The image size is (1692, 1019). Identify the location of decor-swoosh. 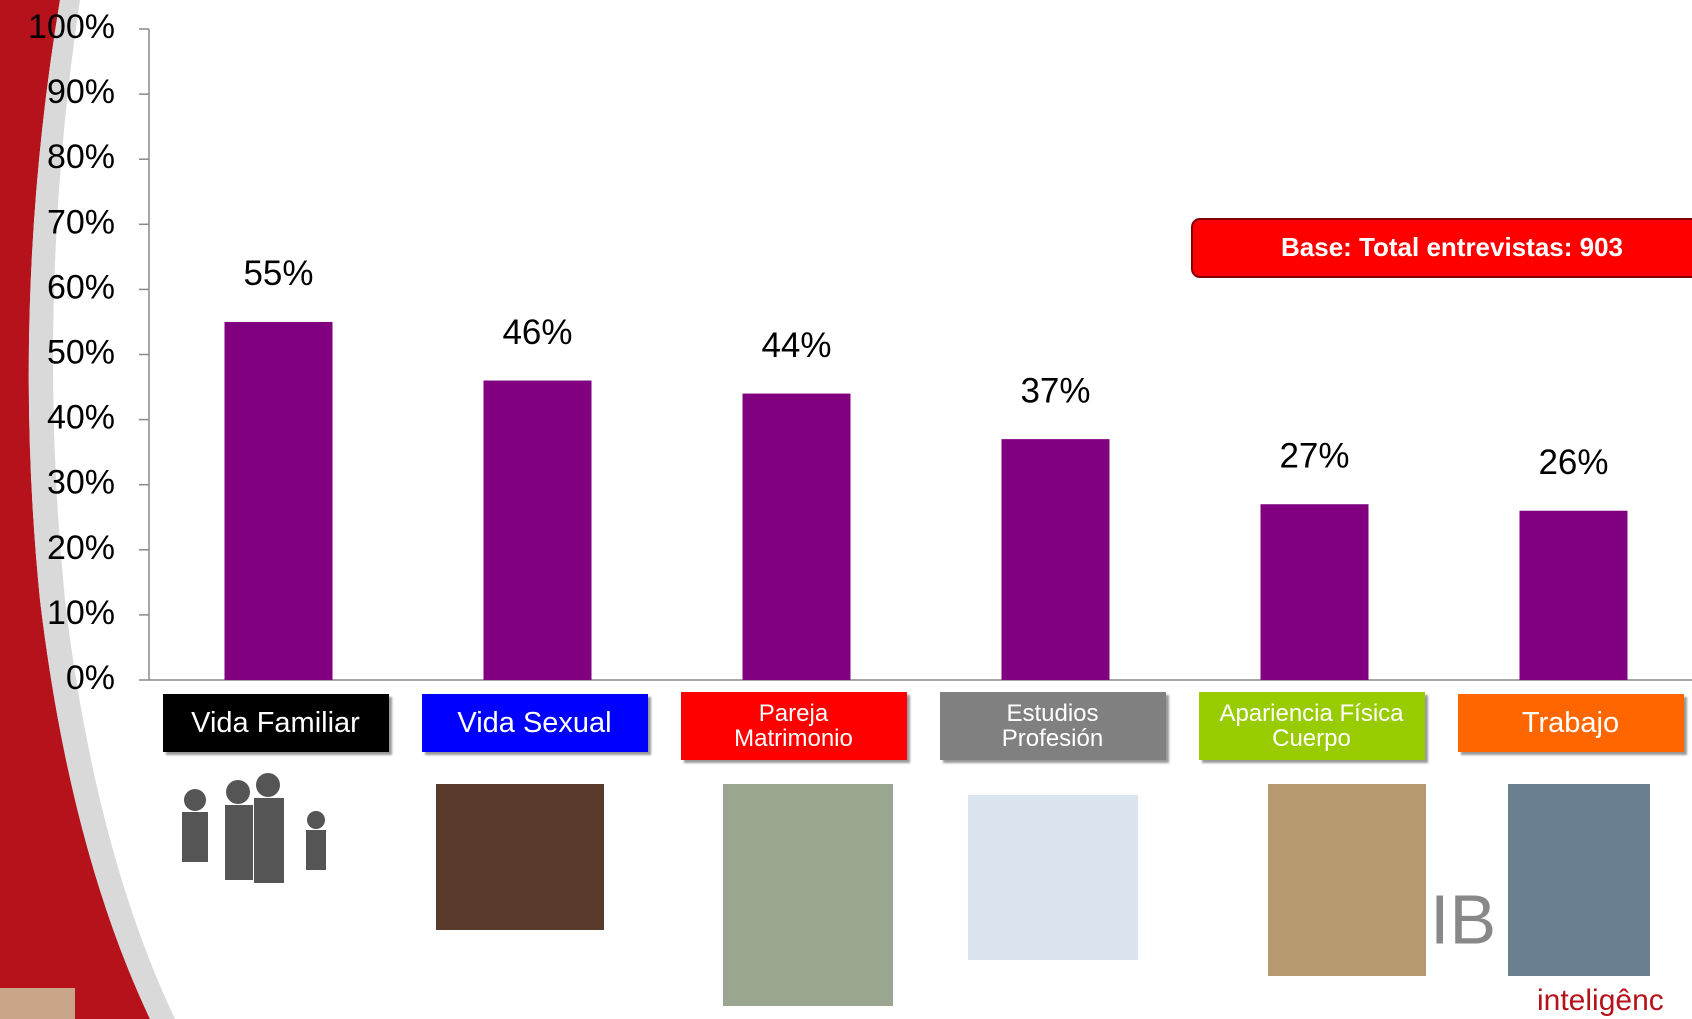
(75, 509).